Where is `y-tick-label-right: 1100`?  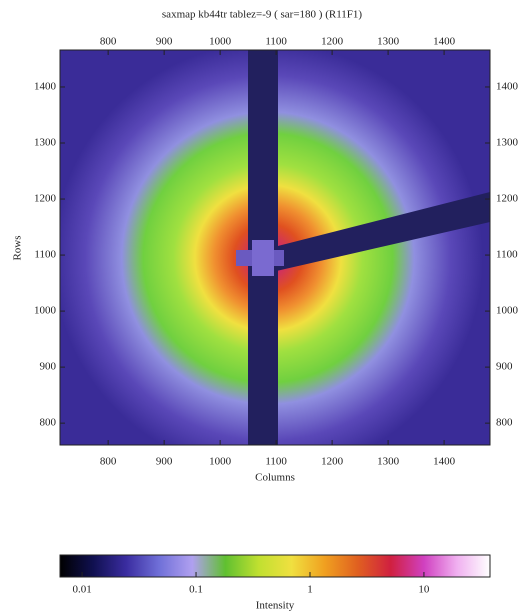
y-tick-label-right: 1100 is located at coordinates (507, 255).